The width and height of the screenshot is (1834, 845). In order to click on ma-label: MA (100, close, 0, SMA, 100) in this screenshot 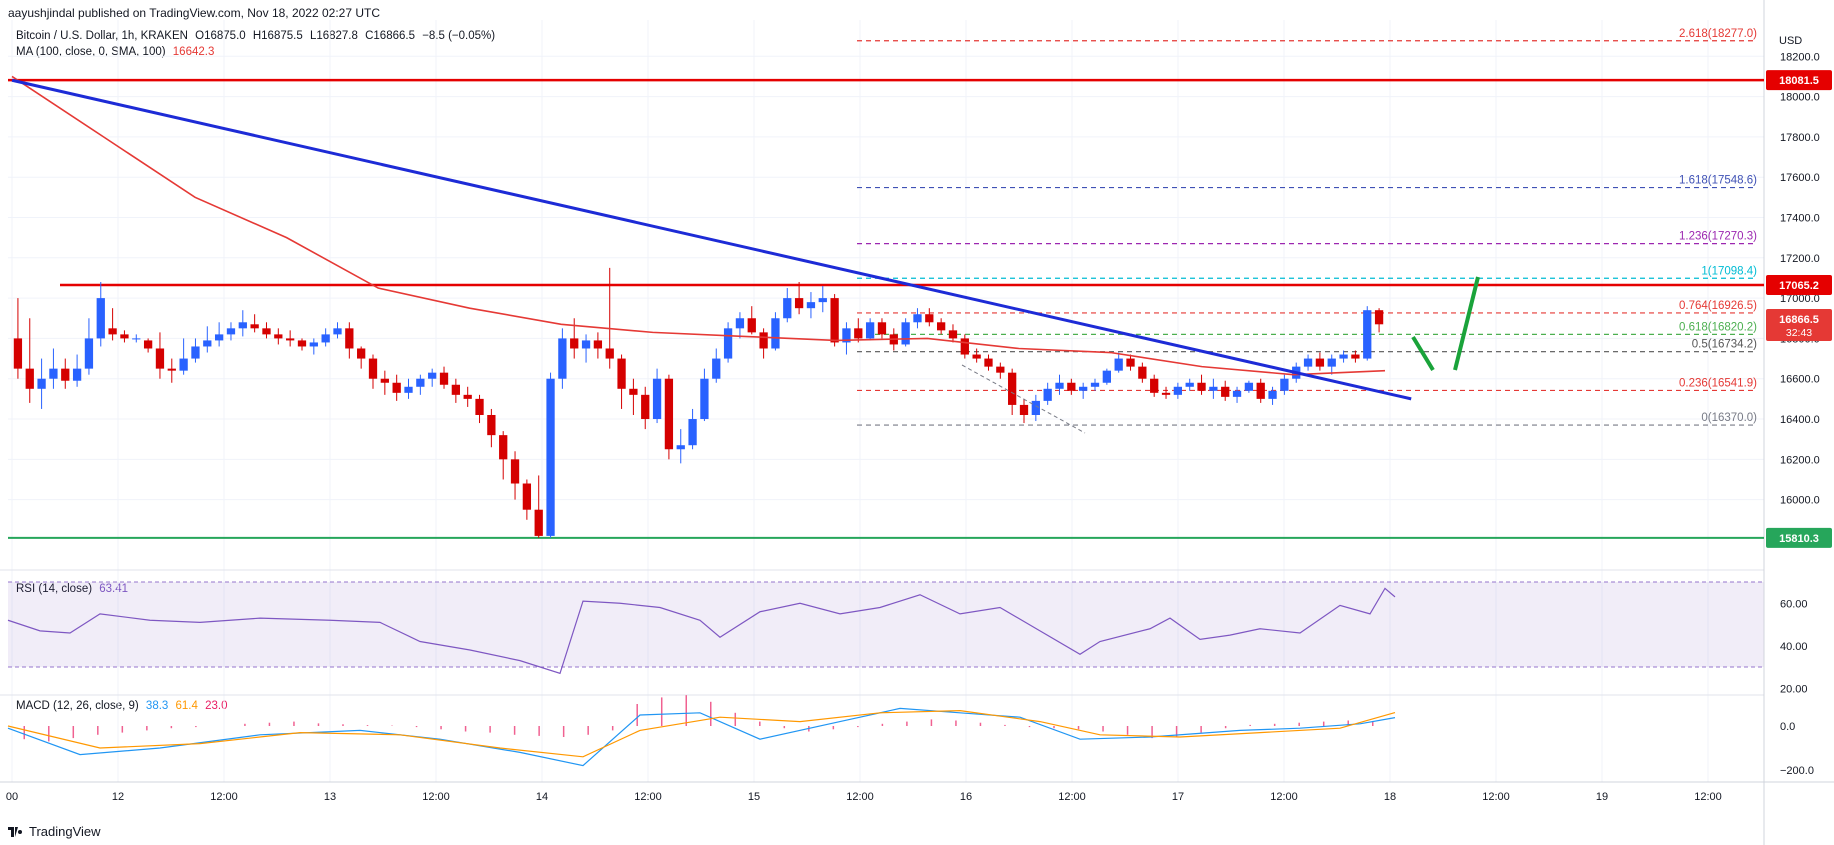, I will do `click(91, 52)`.